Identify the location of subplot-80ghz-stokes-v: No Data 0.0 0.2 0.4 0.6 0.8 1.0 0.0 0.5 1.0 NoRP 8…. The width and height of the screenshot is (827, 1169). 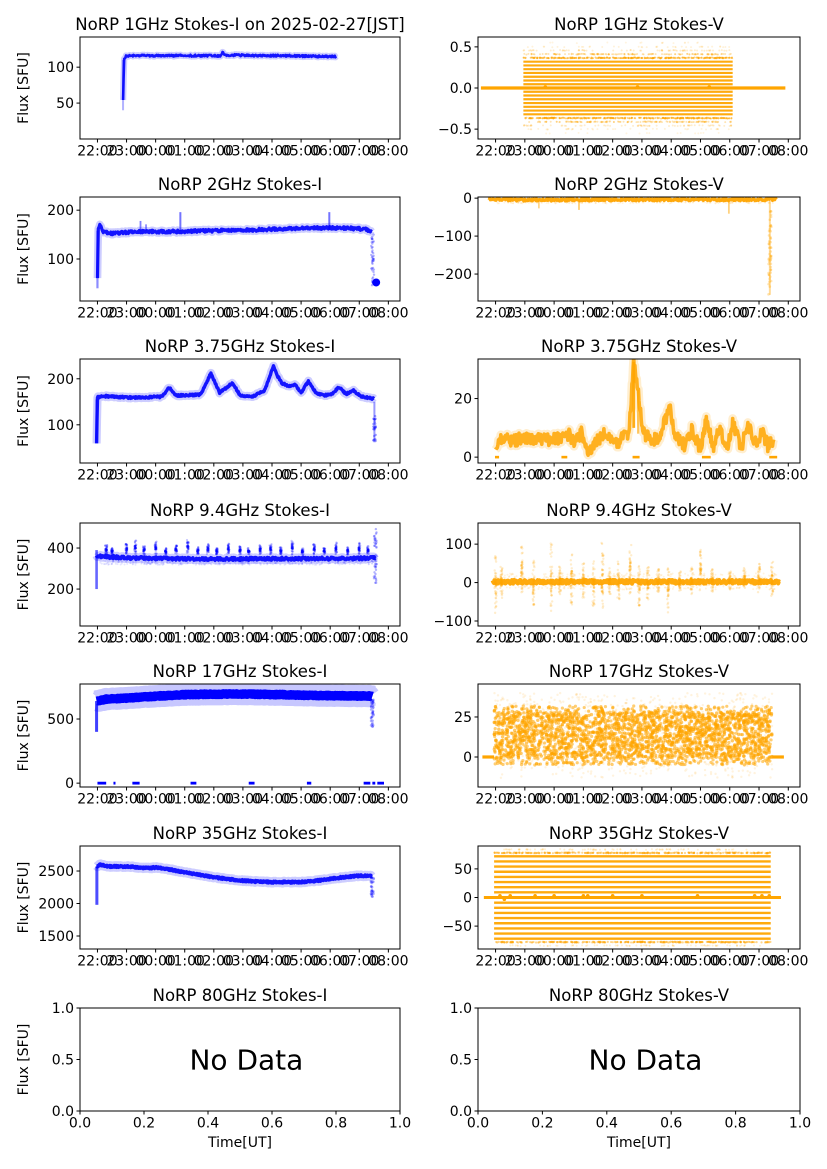
(630, 1068).